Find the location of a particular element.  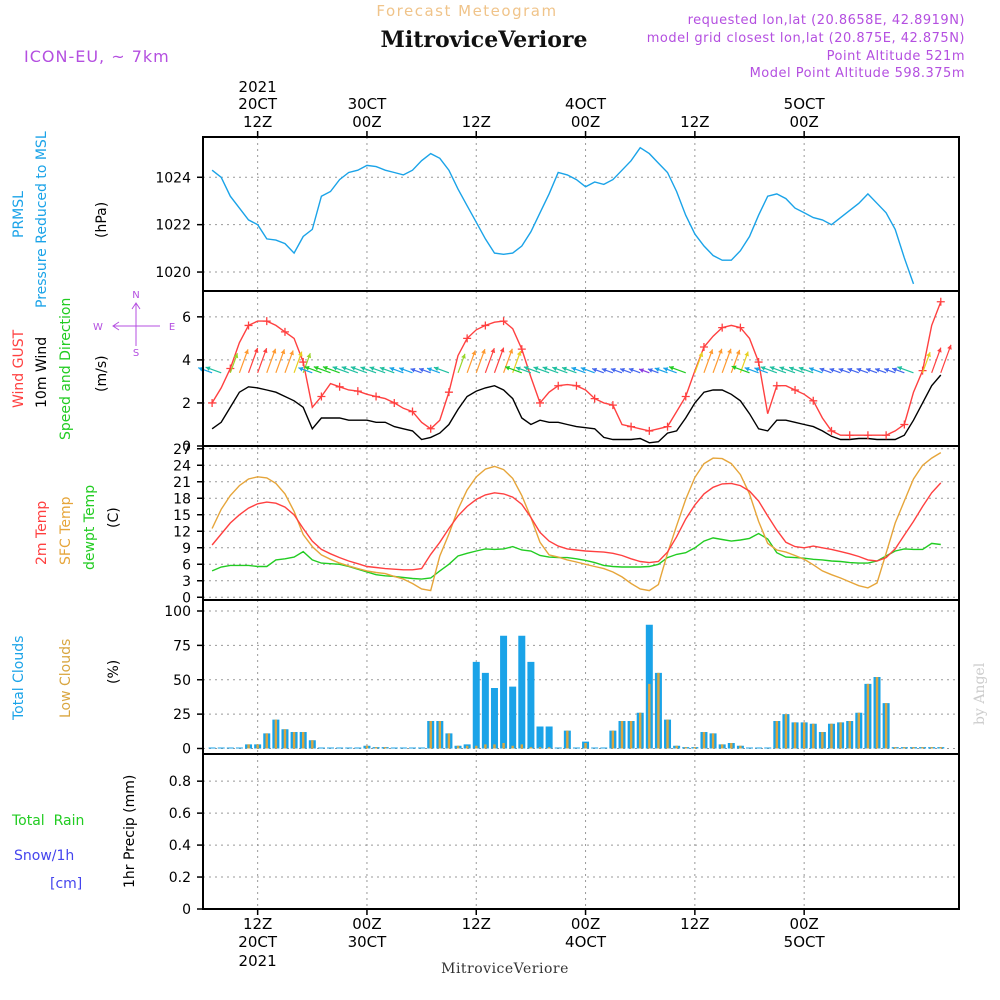

temperature-ytick-label: 6 is located at coordinates (186, 565).